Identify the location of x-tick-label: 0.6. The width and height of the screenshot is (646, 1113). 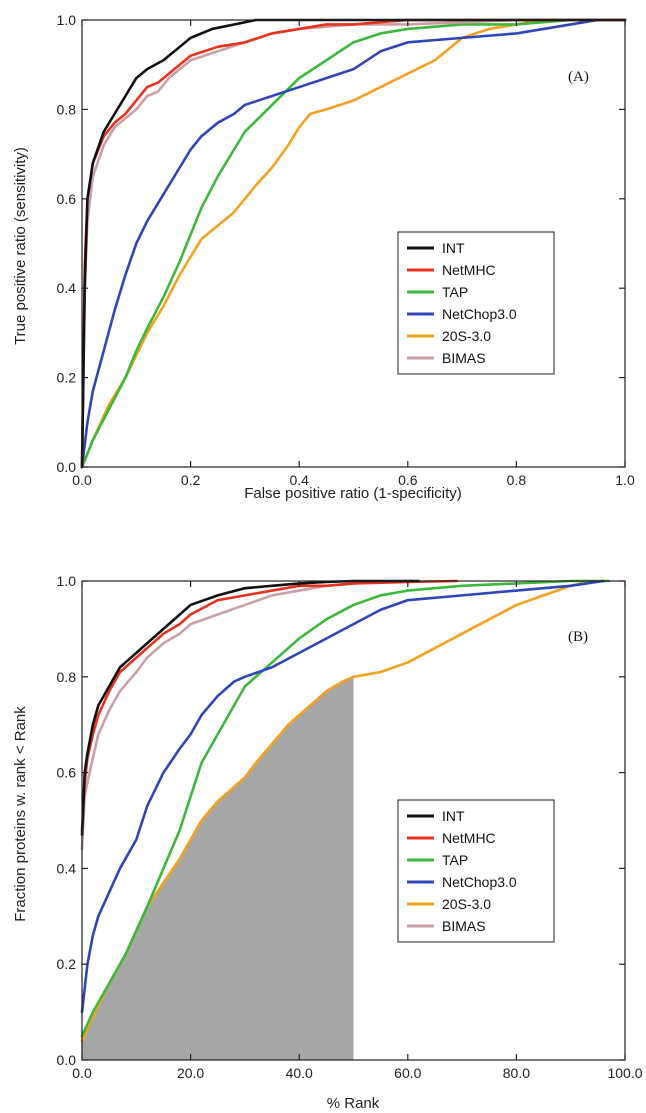
(408, 480).